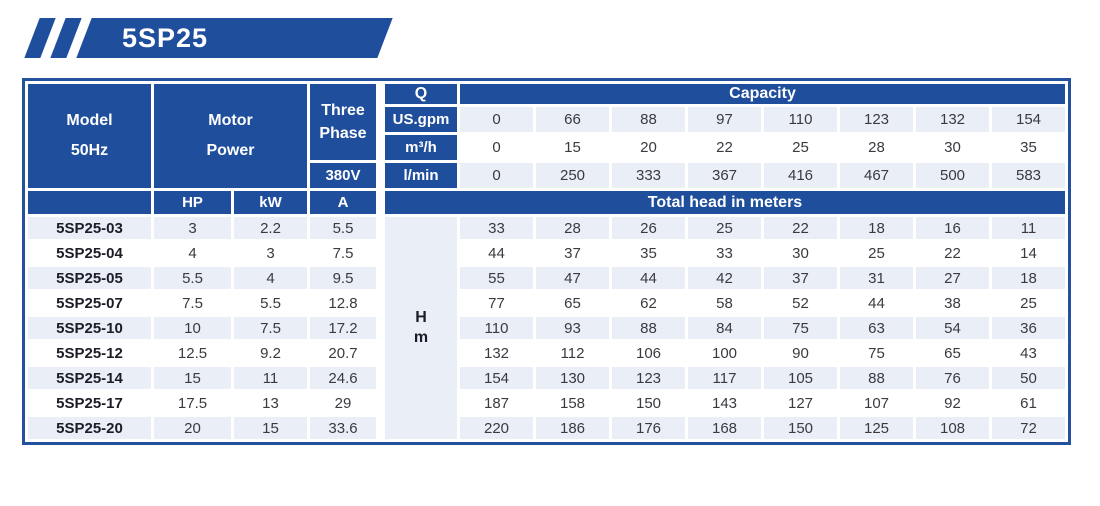 Image resolution: width=1100 pixels, height=506 pixels. I want to click on head-value-cell: 220, so click(496, 428).